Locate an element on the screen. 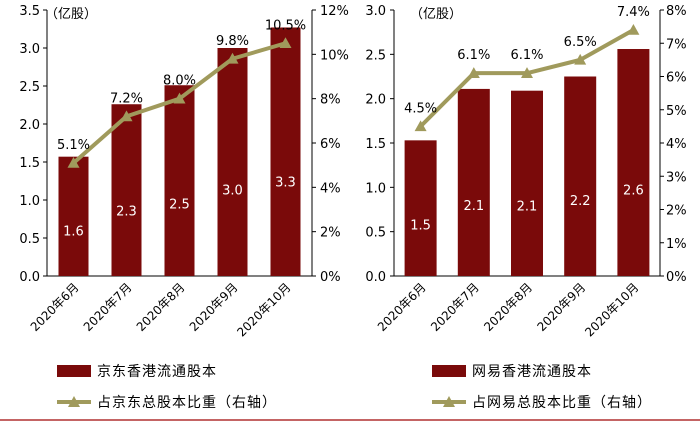  line-value-label: 8.0% is located at coordinates (179, 81).